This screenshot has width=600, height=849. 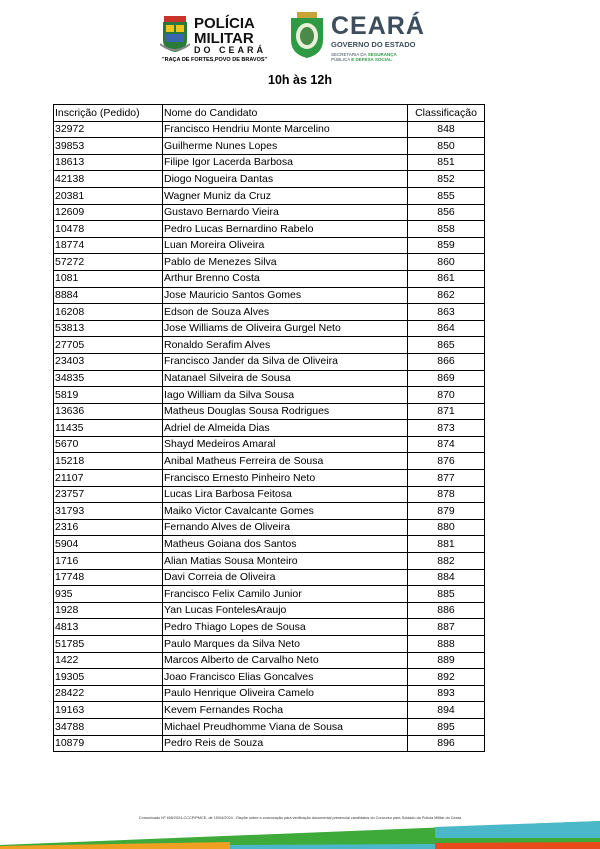 I want to click on cell-inscricao: 39853, so click(x=108, y=146).